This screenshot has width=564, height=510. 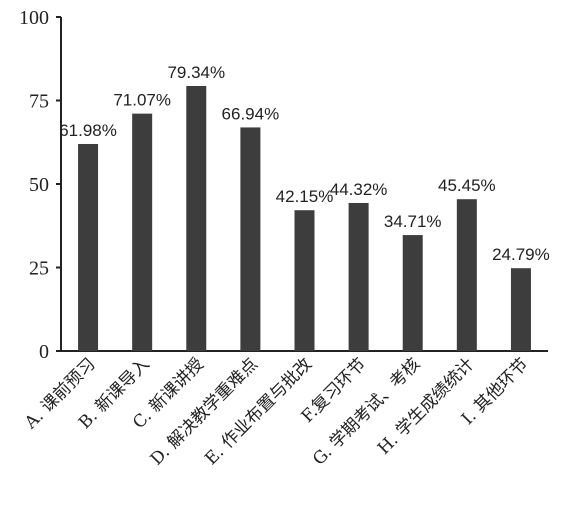 I want to click on data-label: 71.07%, so click(x=142, y=100).